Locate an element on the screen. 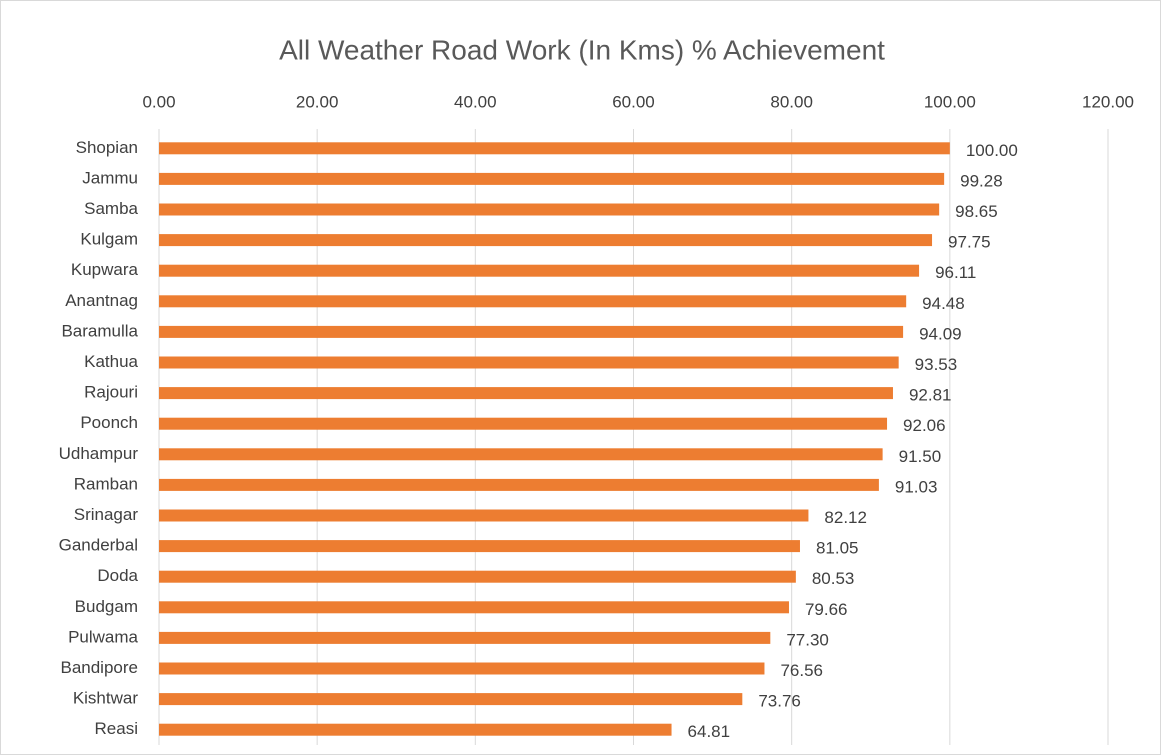 This screenshot has height=755, width=1164. y-tick-label: Kupwara is located at coordinates (105, 269).